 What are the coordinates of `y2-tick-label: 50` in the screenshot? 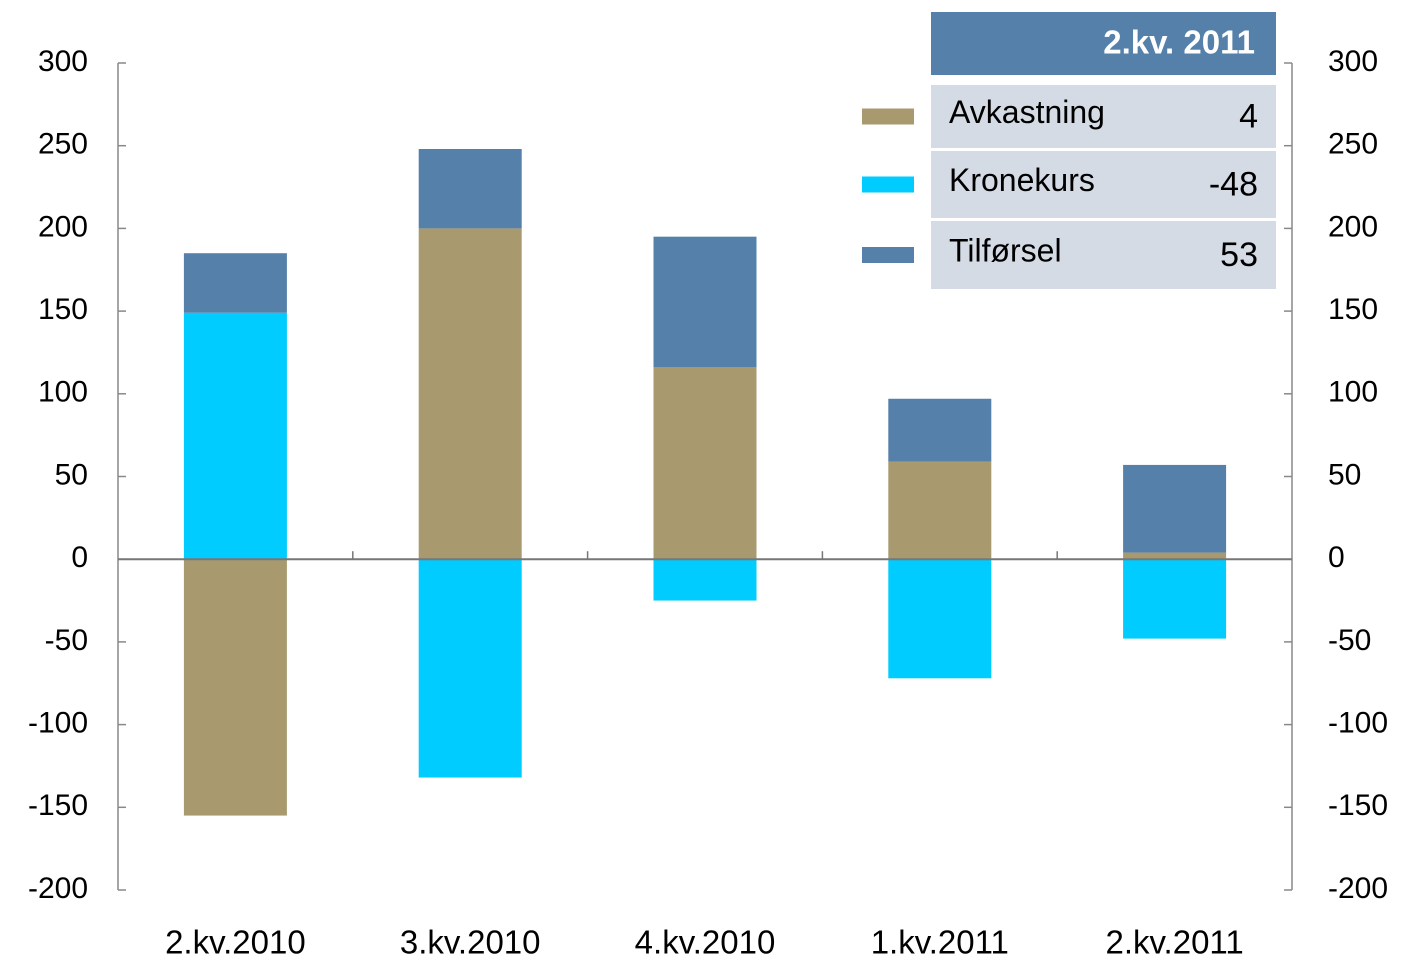 It's located at (1344, 474).